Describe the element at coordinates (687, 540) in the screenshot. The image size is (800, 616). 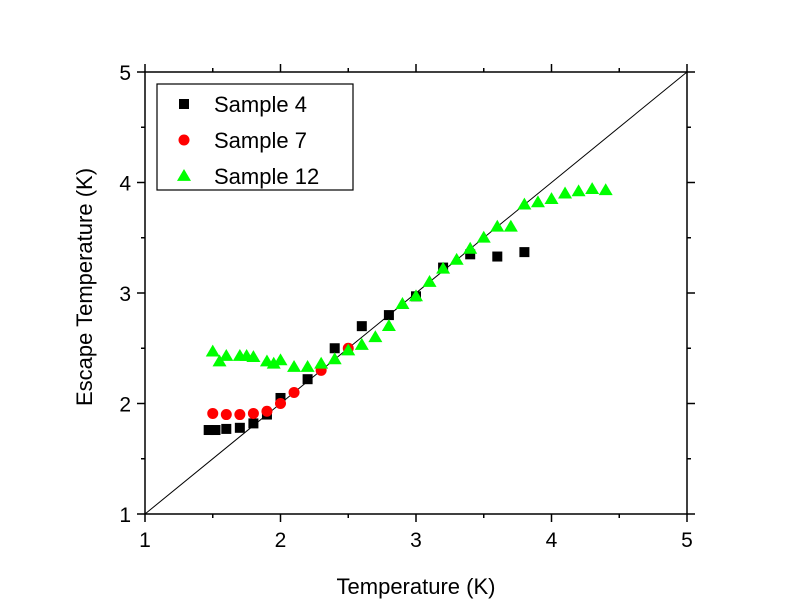
I see `x-tick-label: 5` at that location.